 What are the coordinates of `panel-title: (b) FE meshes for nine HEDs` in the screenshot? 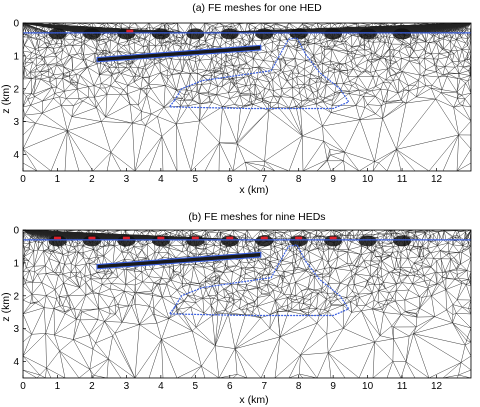 It's located at (256, 217).